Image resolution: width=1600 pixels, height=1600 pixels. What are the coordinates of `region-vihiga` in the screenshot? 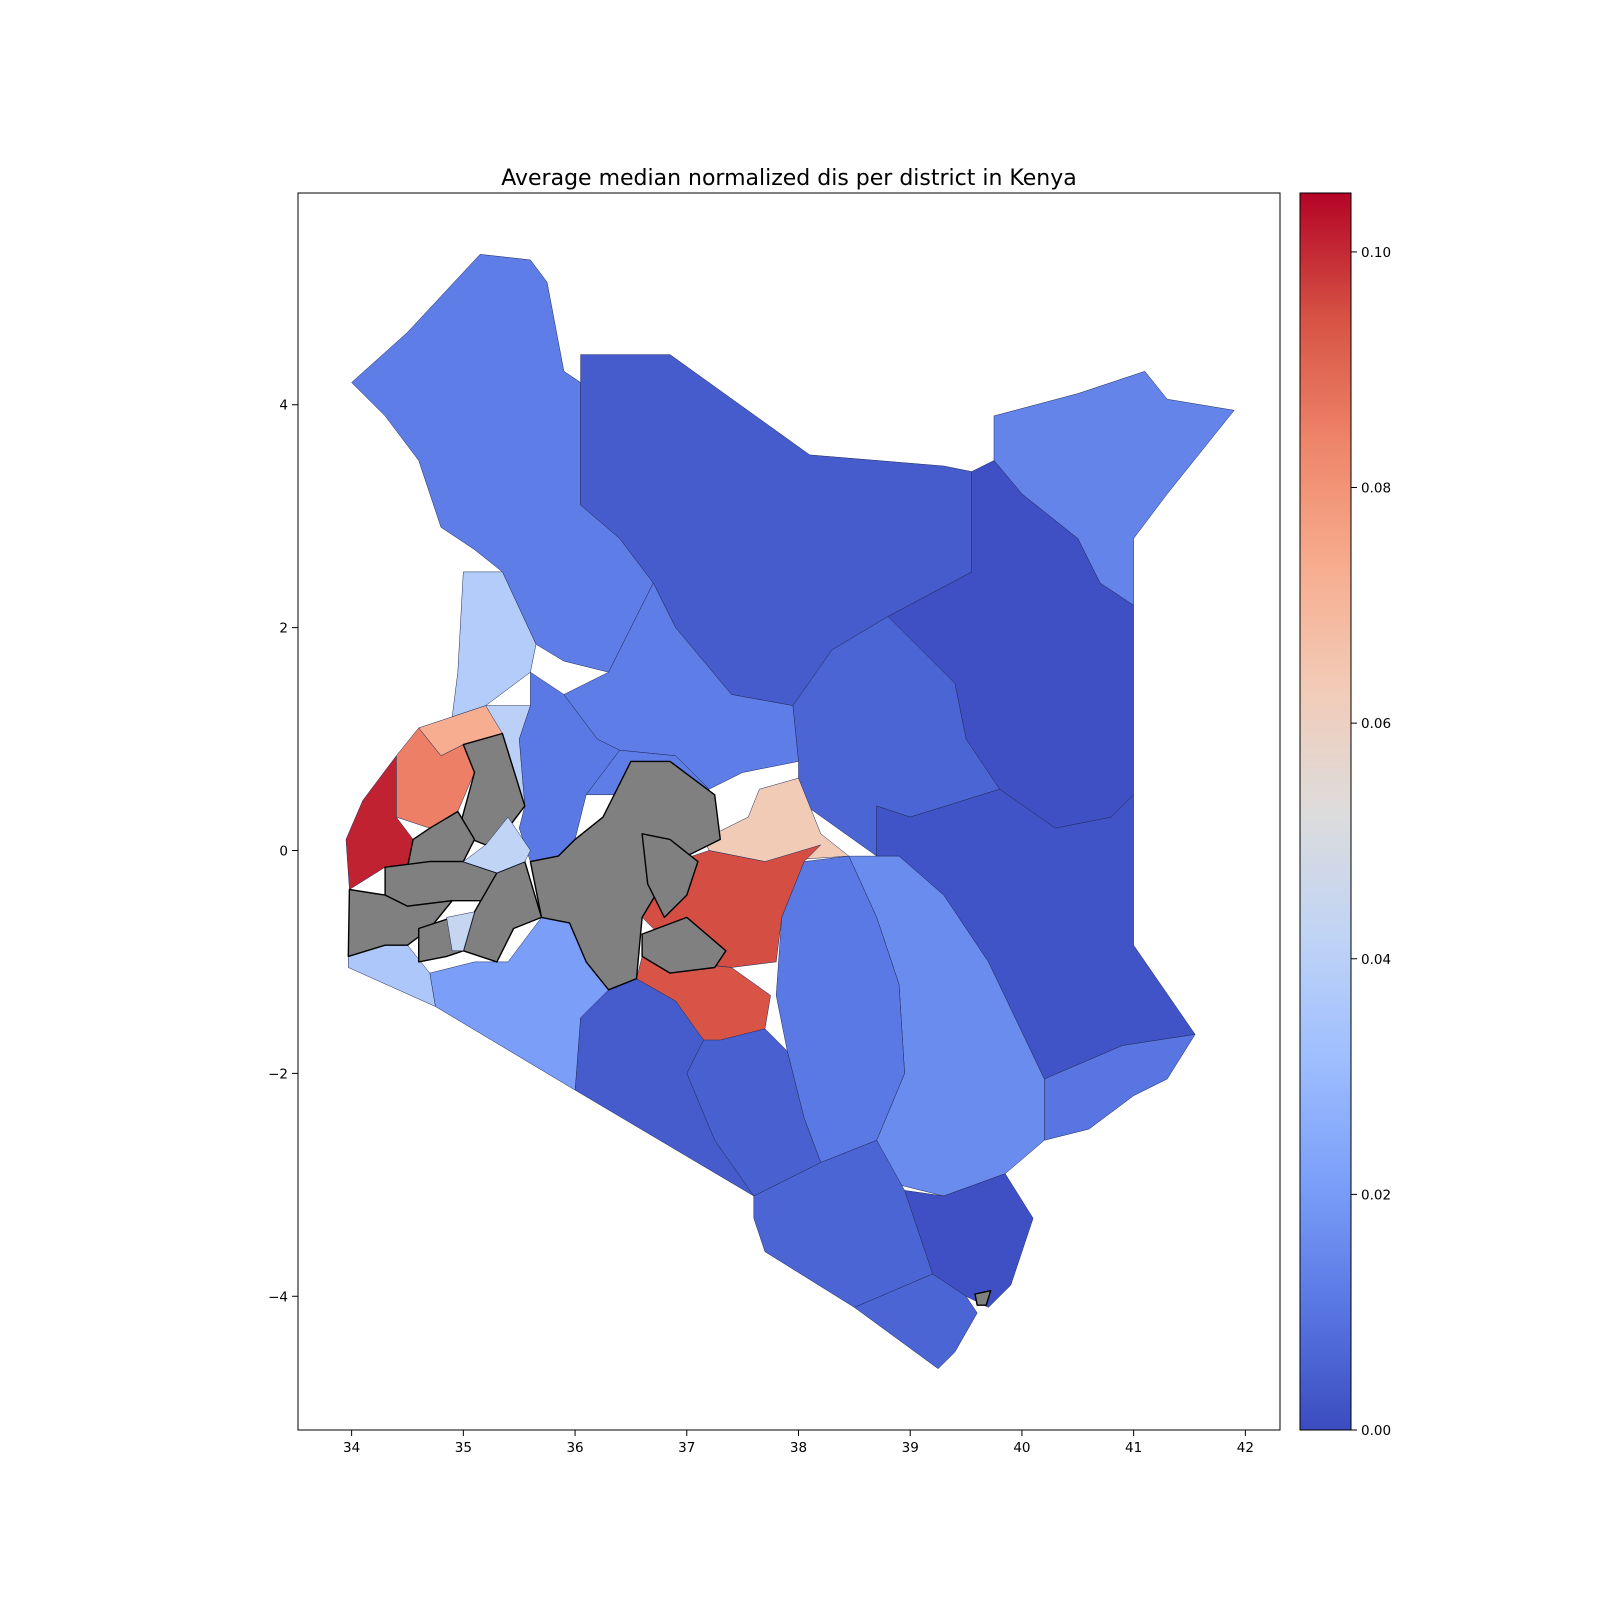 It's located at (460, 931).